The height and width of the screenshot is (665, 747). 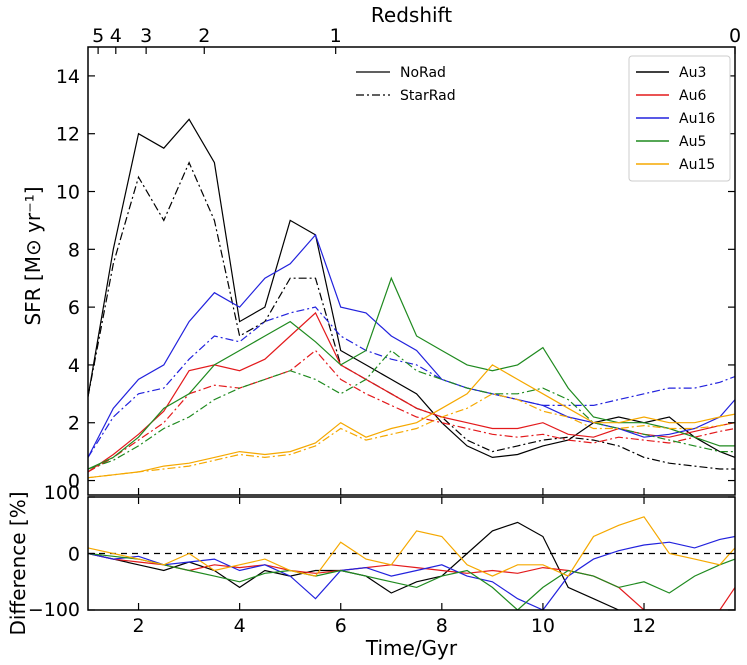 What do you see at coordinates (74, 308) in the screenshot?
I see `y-tick-label: 6` at bounding box center [74, 308].